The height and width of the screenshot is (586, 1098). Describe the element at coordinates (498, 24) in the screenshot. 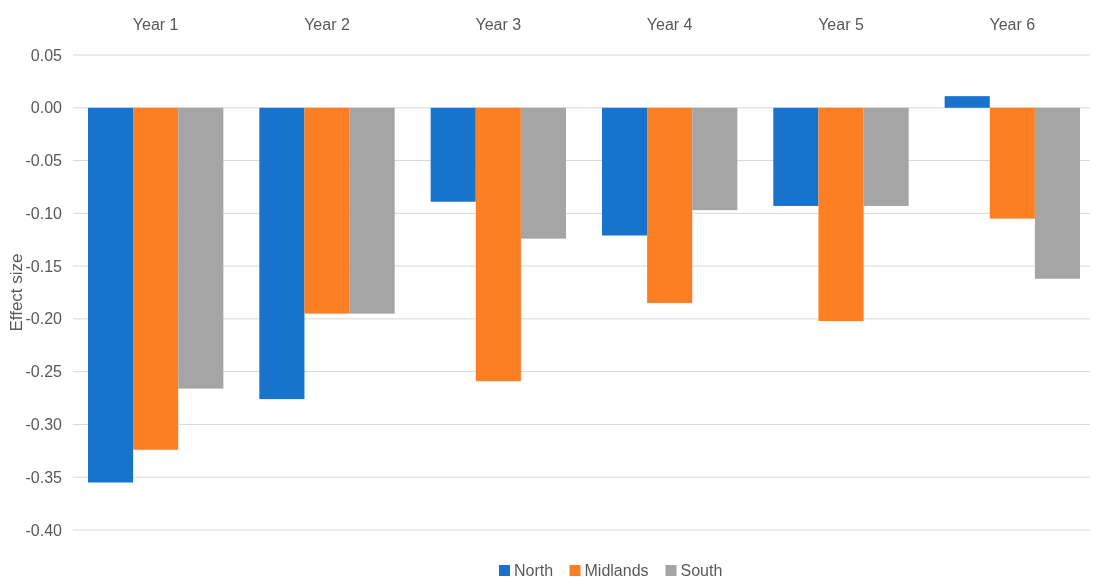

I see `x-tick-label: Year 3` at that location.